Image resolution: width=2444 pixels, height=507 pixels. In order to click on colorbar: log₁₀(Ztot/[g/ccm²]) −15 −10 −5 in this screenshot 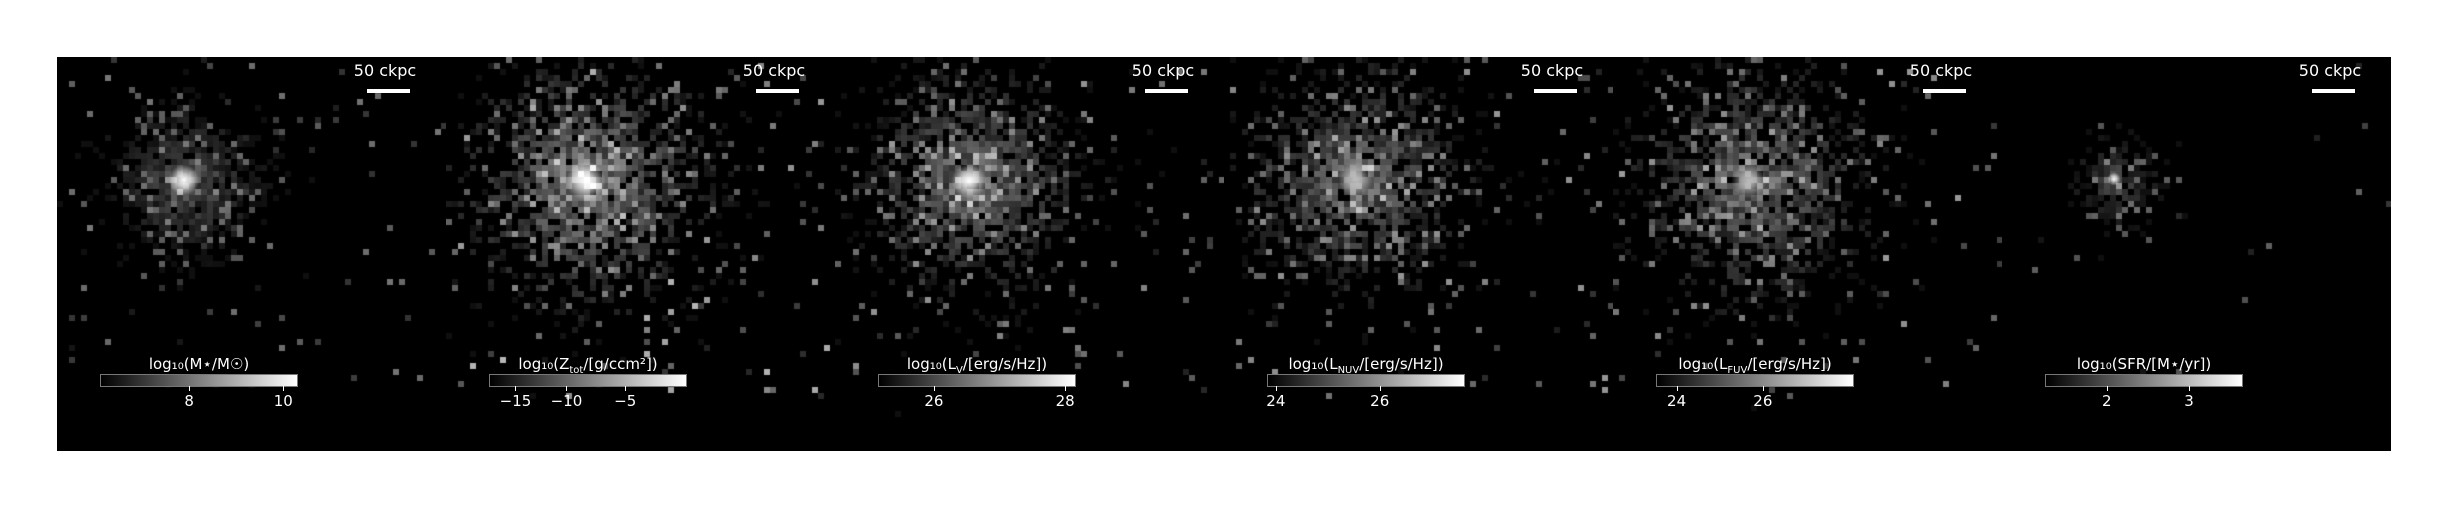, I will do `click(588, 384)`.